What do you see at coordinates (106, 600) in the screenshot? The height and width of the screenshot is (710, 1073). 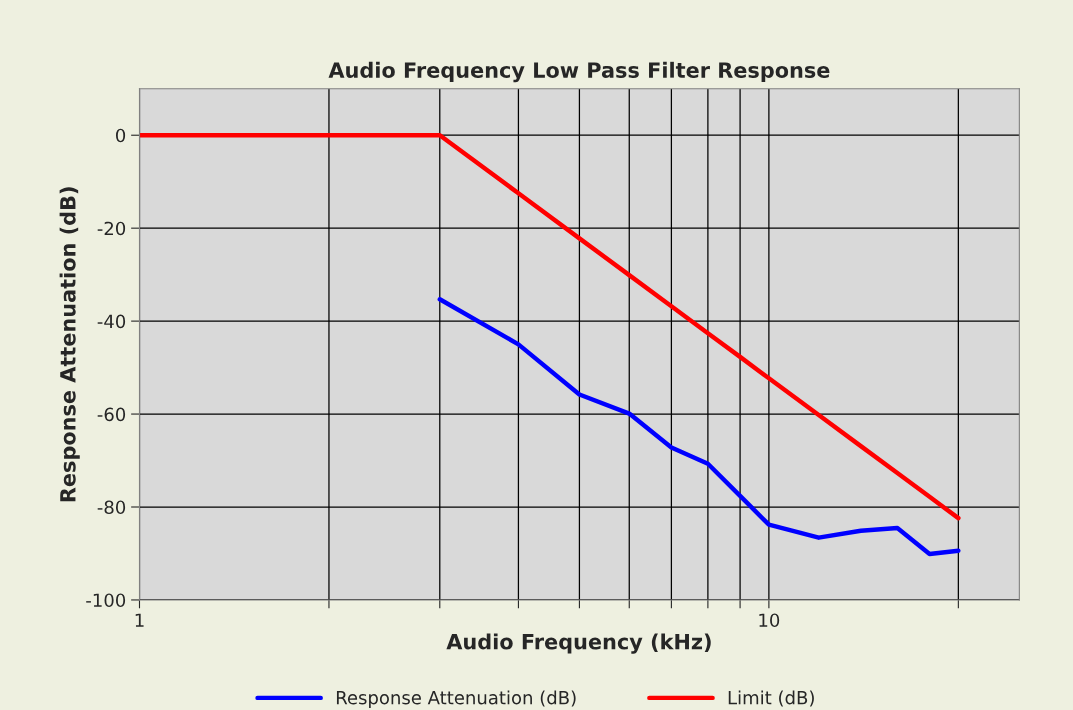 I see `y-tick-label: -100` at bounding box center [106, 600].